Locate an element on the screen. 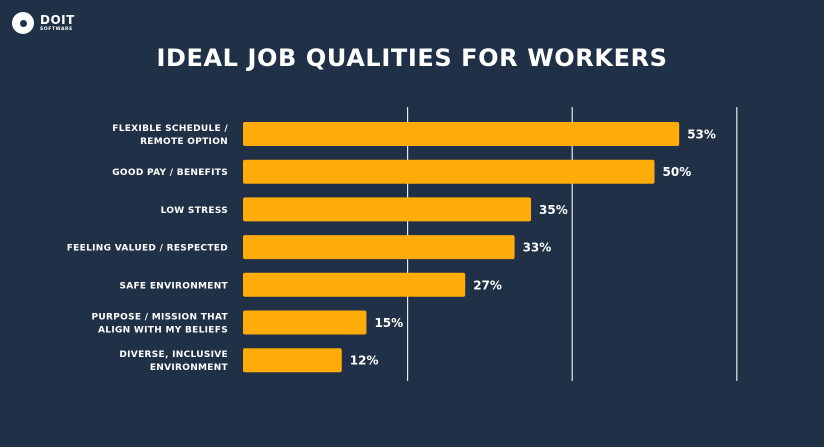 The image size is (824, 447). category-label: FEELING VALUED / RESPECTED is located at coordinates (147, 249).